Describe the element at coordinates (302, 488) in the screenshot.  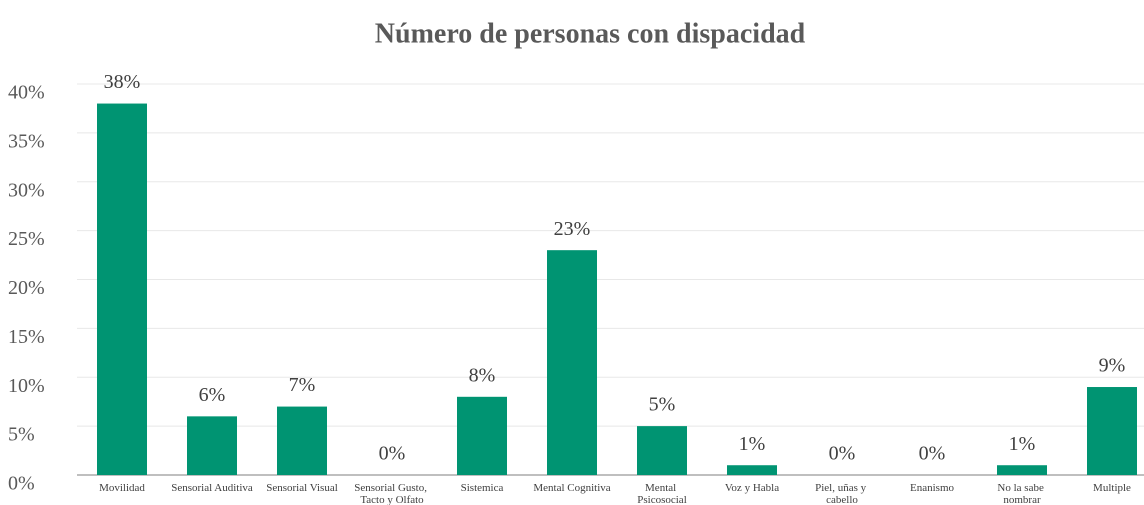
I see `x-tick-label: Sensorial Visual` at that location.